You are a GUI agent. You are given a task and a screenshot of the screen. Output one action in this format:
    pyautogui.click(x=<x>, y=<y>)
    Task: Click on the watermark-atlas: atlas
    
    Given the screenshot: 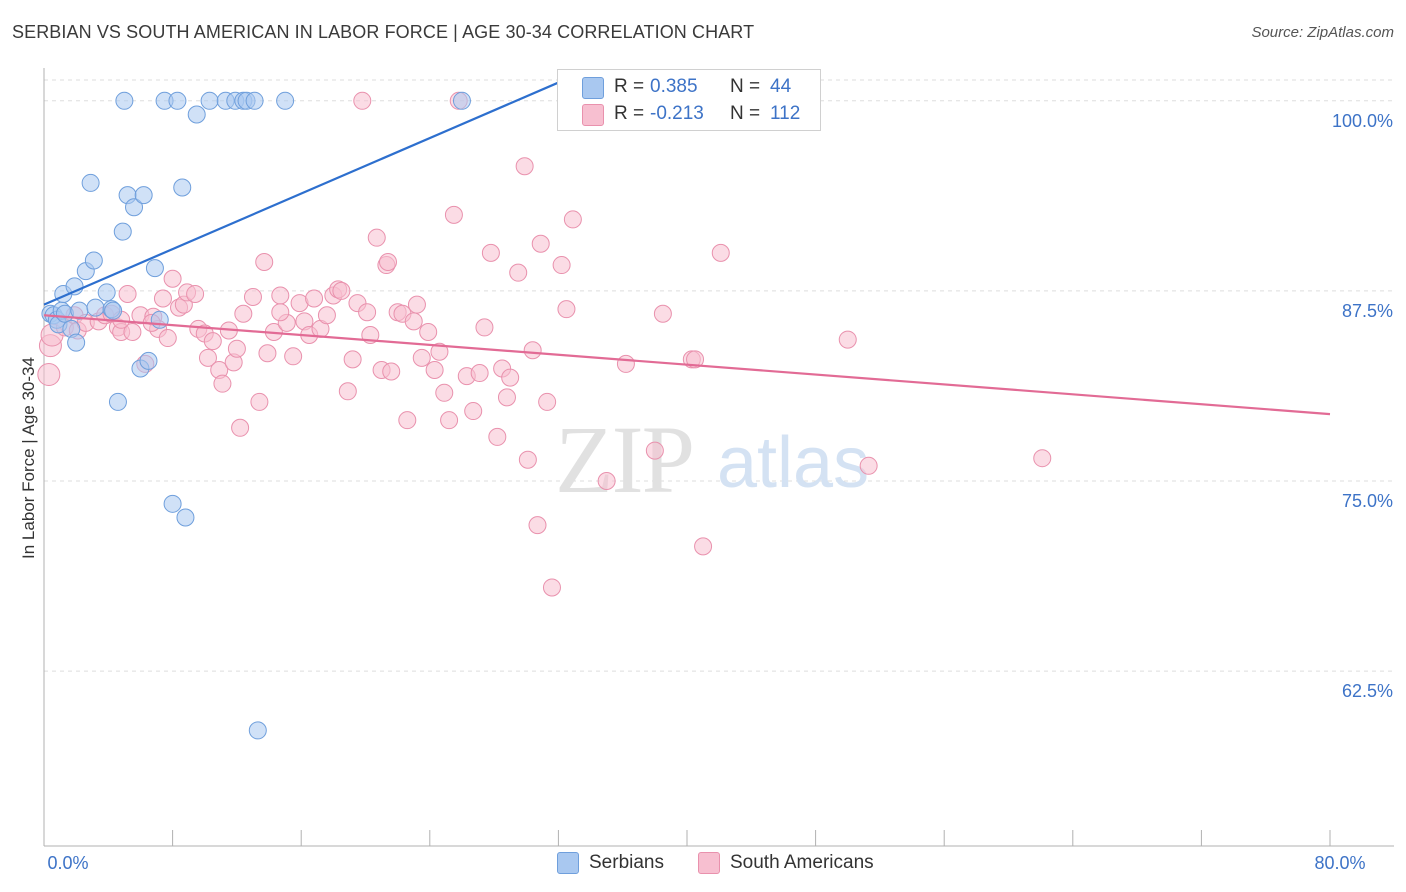 What is the action you would take?
    pyautogui.click(x=793, y=463)
    